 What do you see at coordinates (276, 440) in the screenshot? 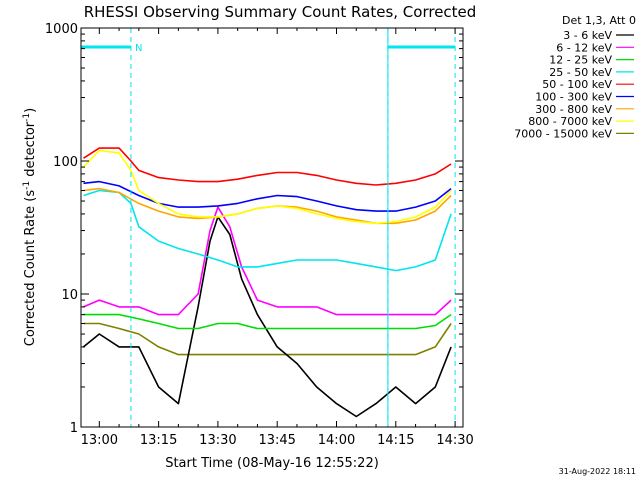
I see `x-tick-label: 13:45` at bounding box center [276, 440].